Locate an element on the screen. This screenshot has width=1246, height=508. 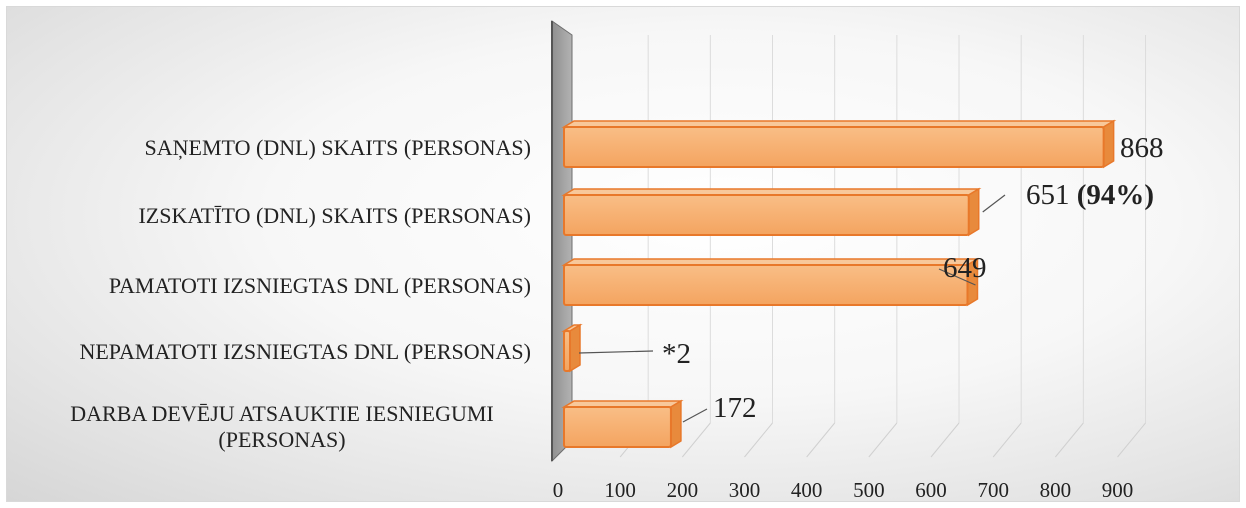
data-label-value: 868 is located at coordinates (1142, 148).